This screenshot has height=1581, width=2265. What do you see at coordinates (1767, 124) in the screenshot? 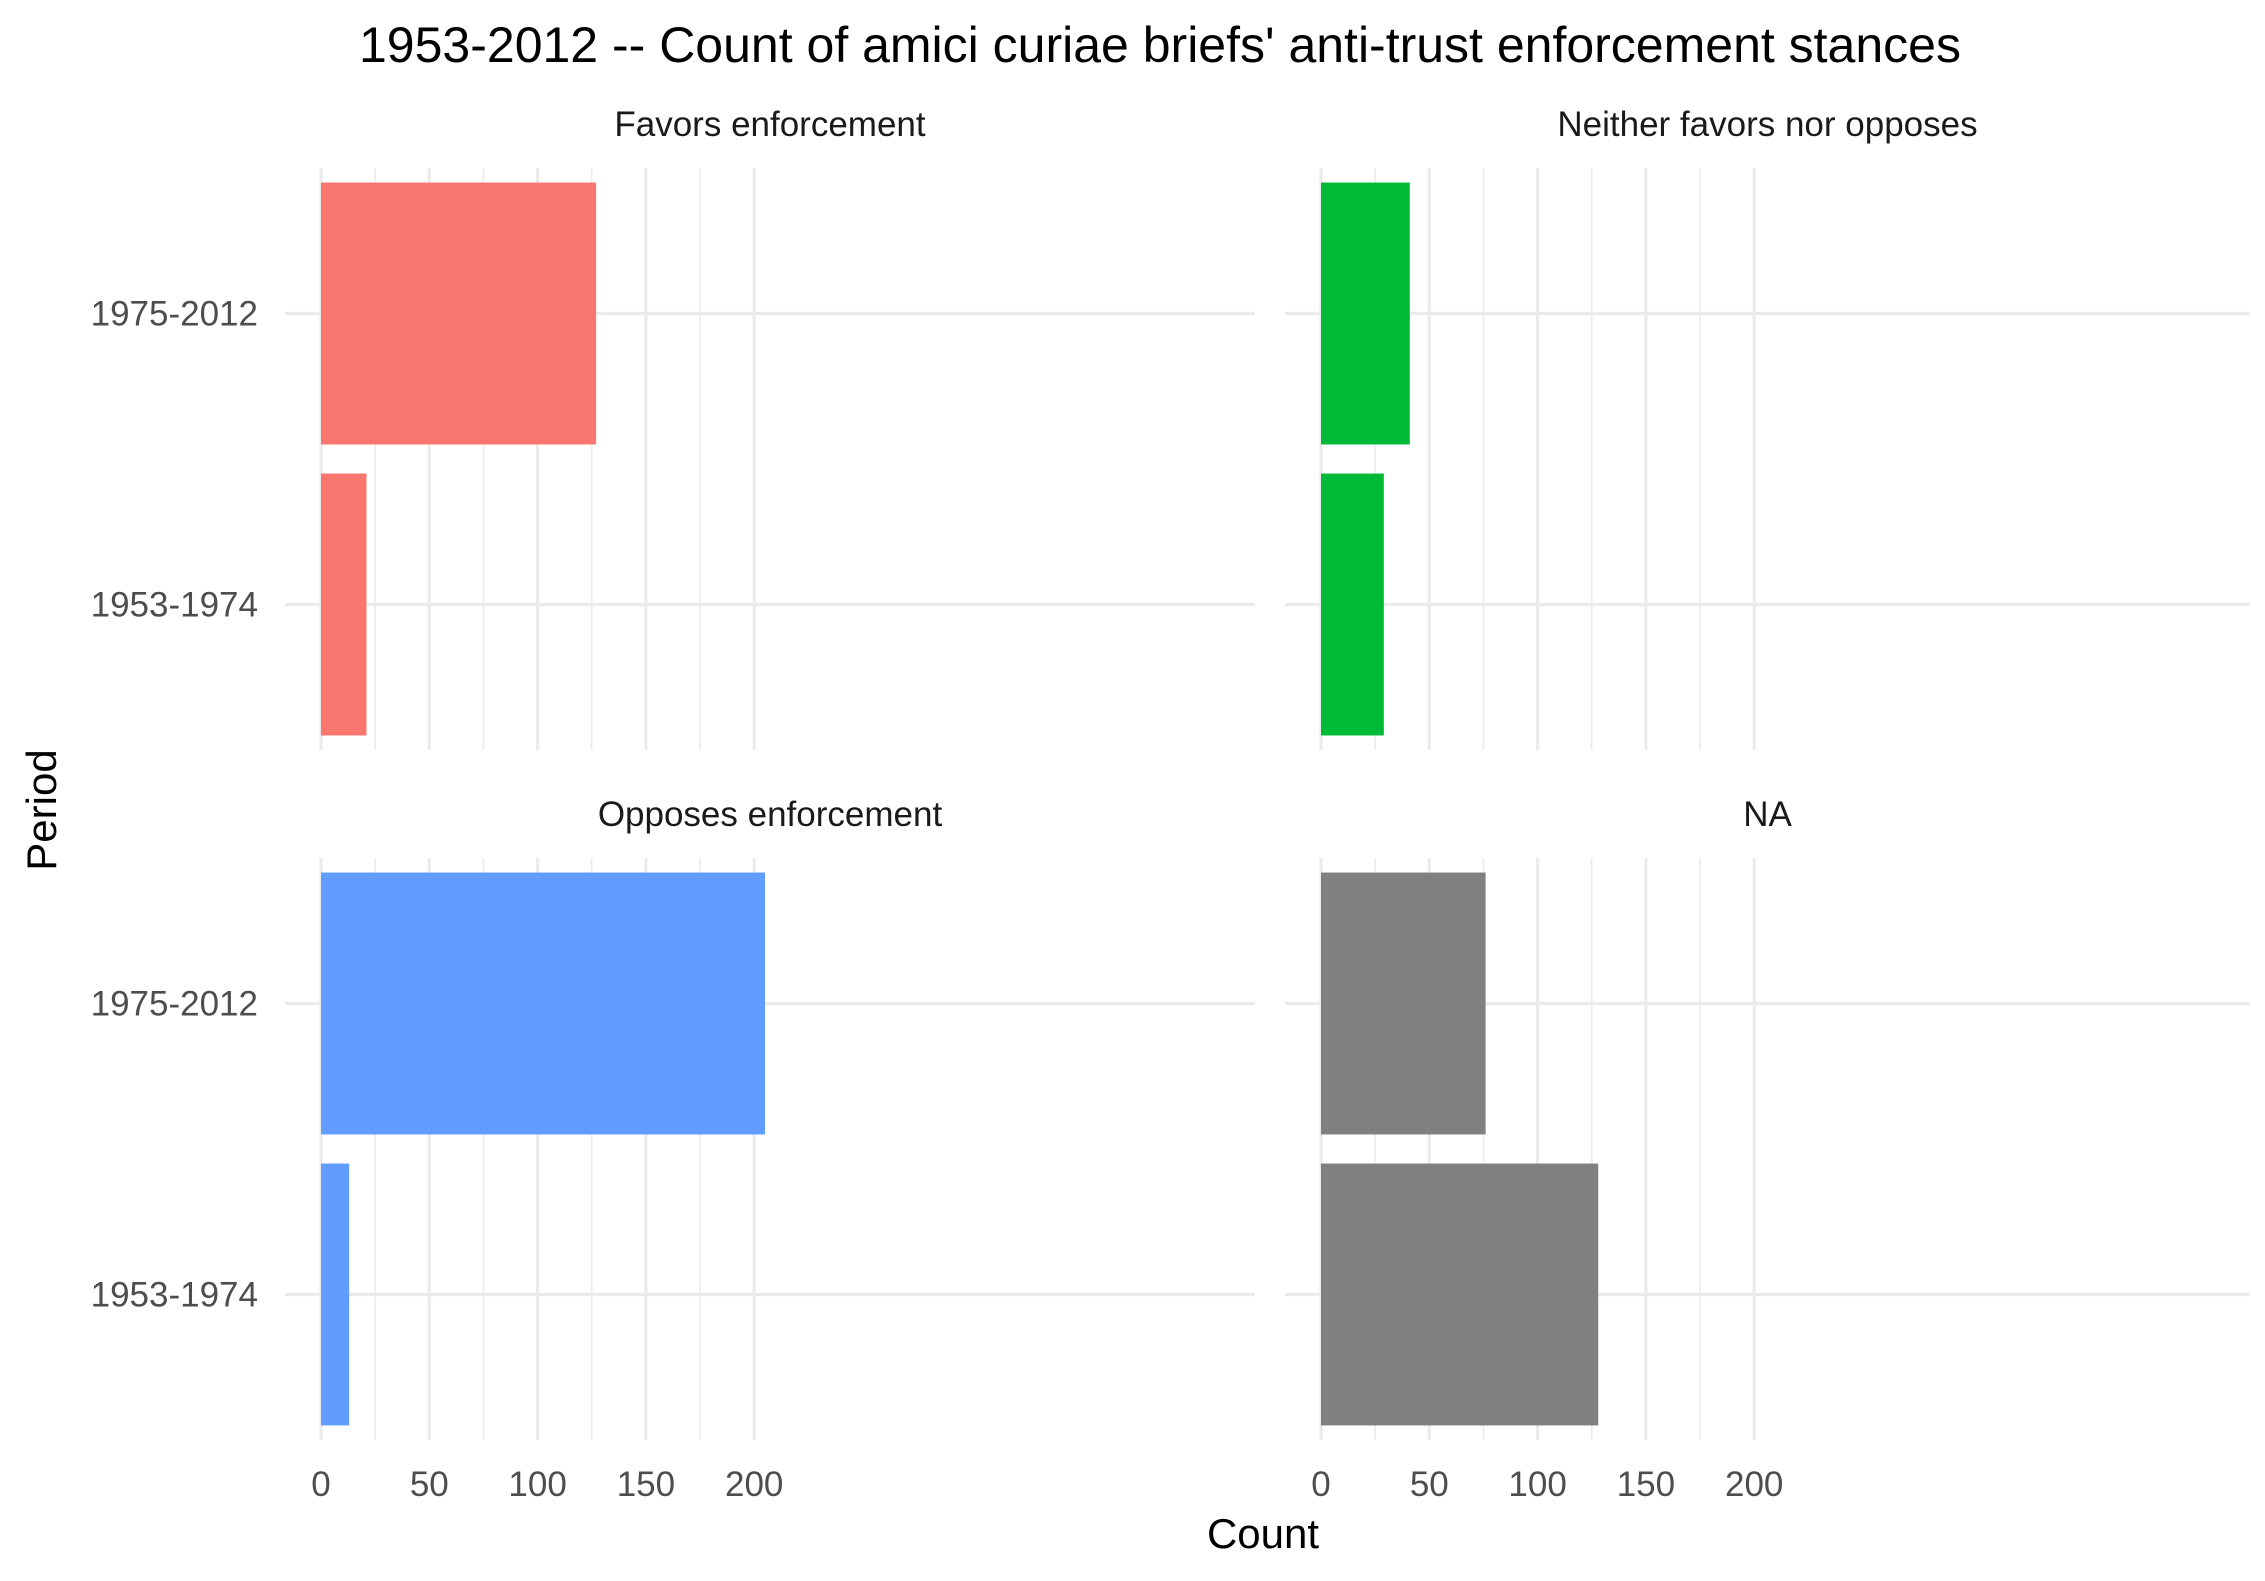
I see `facet-label: Neither favors nor opposes` at bounding box center [1767, 124].